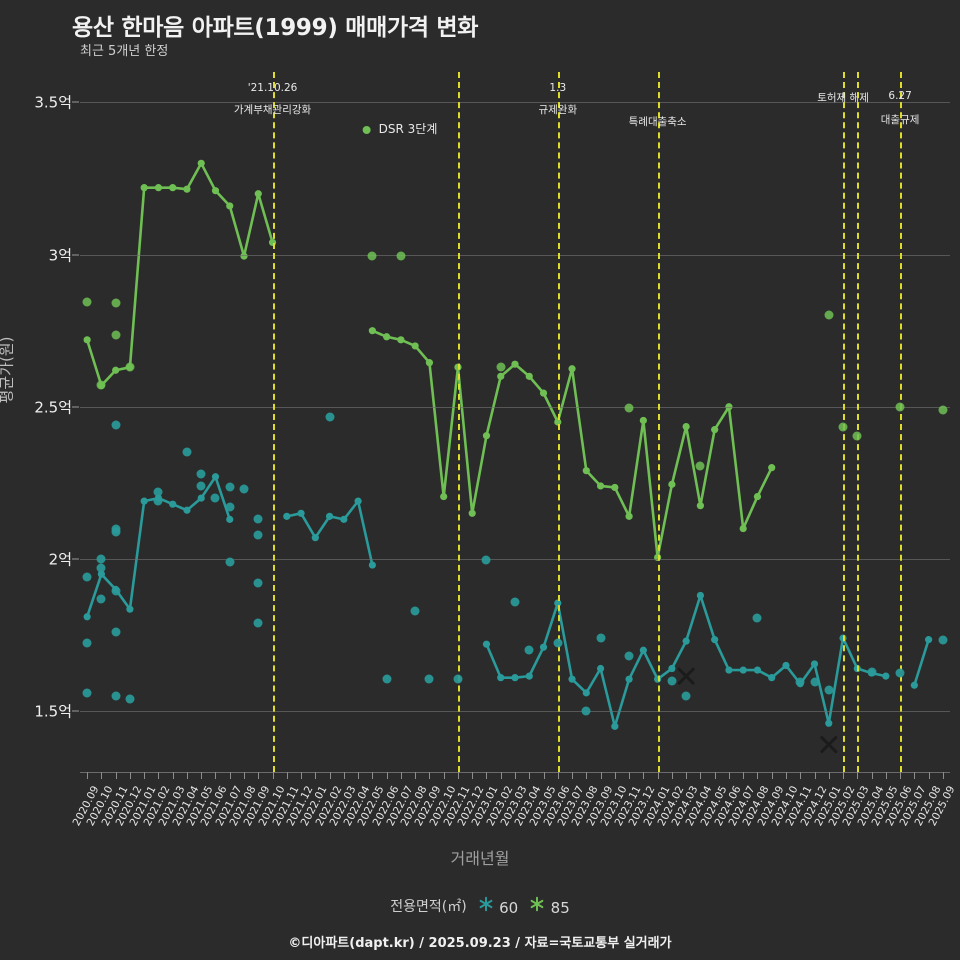  Describe the element at coordinates (366, 129) in the screenshot. I see `dot-icon` at that location.